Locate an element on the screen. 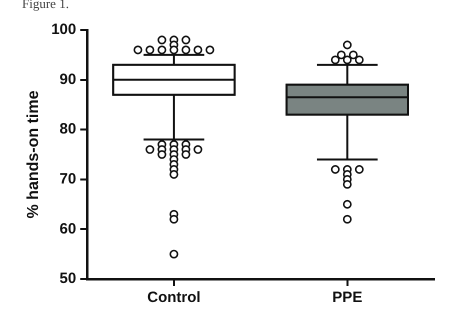 The height and width of the screenshot is (314, 474). y-tick-label: 60 is located at coordinates (68, 229).